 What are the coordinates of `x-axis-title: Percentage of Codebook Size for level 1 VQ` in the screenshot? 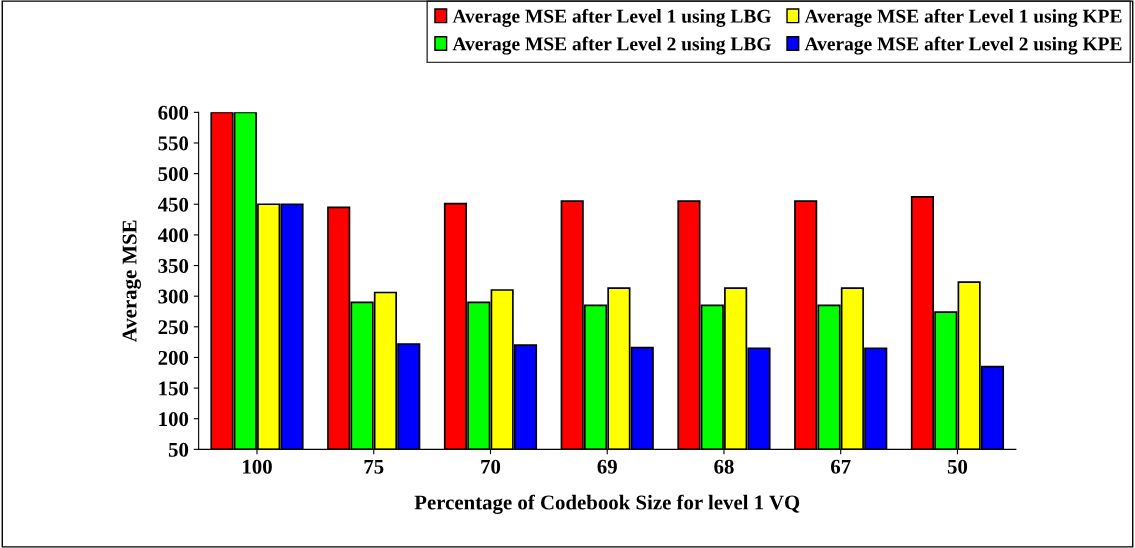 It's located at (607, 504).